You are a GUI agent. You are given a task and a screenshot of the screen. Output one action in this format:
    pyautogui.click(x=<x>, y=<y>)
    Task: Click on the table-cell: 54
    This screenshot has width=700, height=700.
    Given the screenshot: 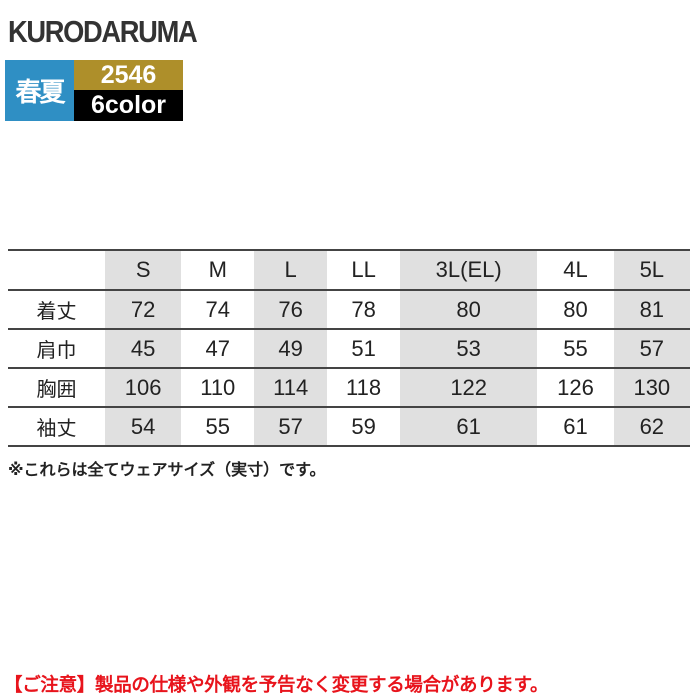 What is the action you would take?
    pyautogui.click(x=143, y=426)
    